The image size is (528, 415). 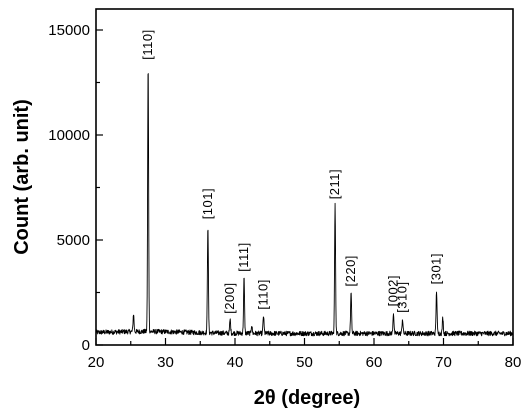 I want to click on peak-label: [310], so click(x=402, y=296).